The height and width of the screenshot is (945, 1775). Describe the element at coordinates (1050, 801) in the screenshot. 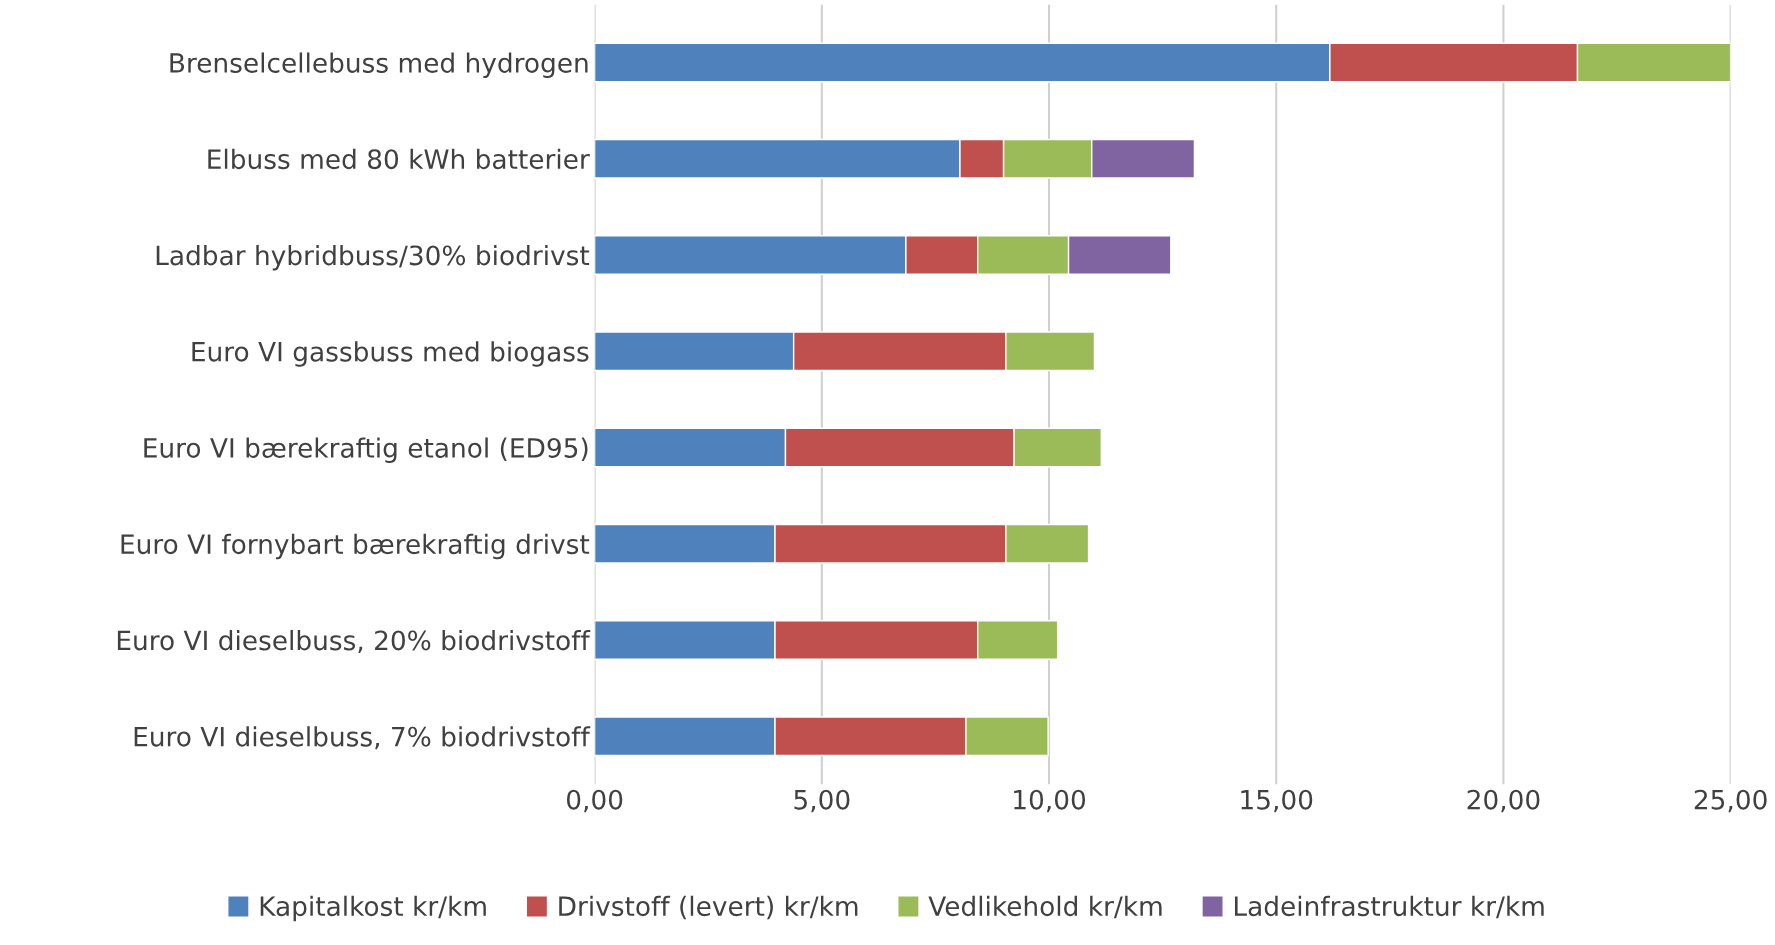

I see `x-tick-label: 10,00` at that location.